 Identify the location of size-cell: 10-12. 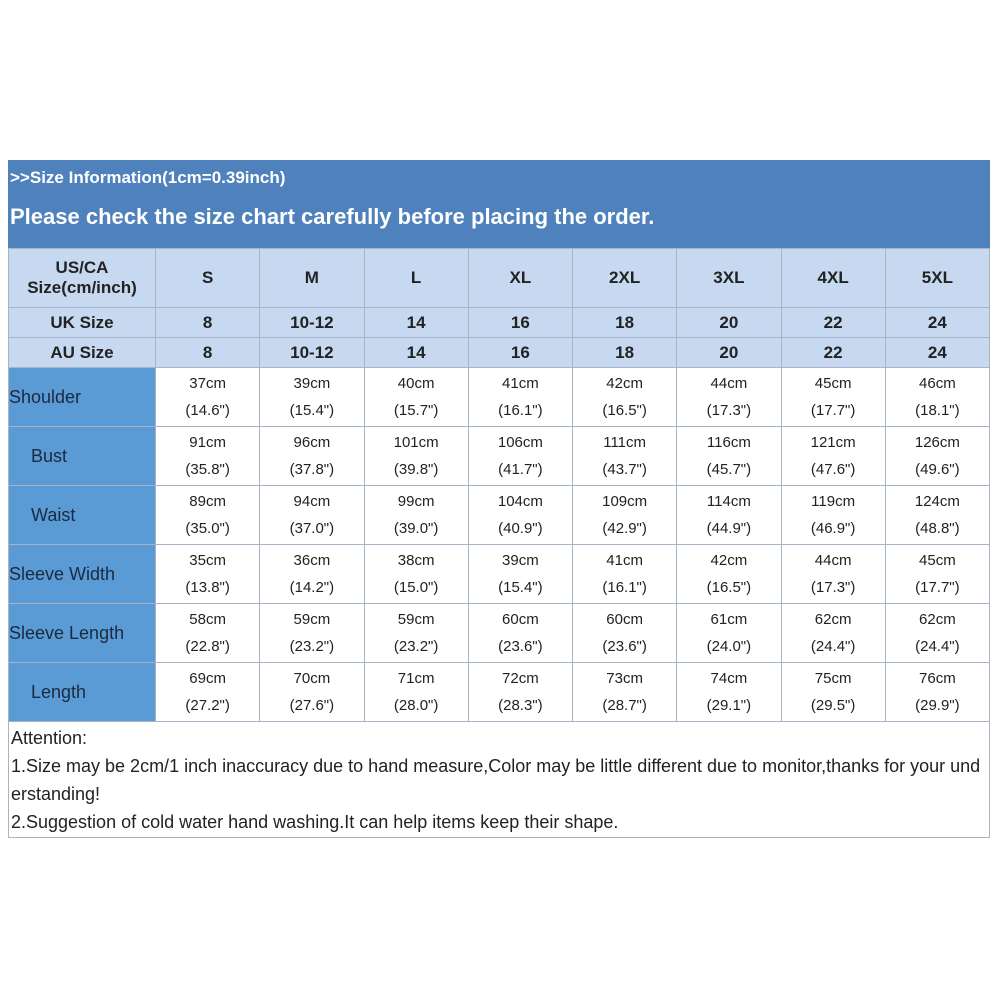
(312, 352).